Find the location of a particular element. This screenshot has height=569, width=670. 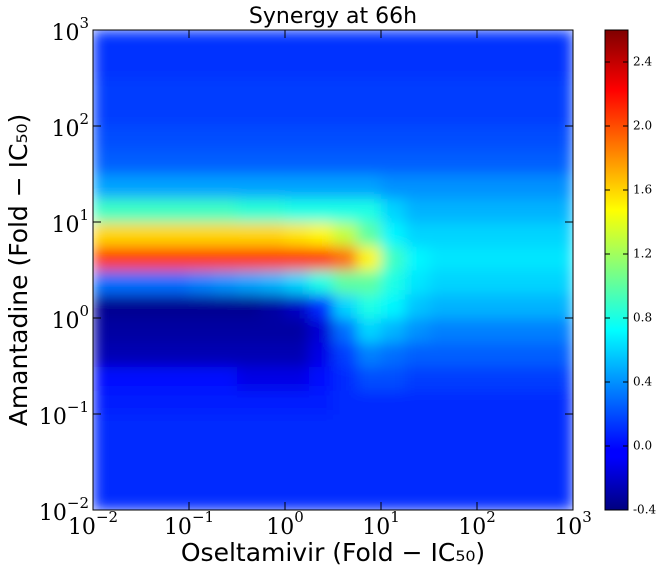

tick-exponent: 3 is located at coordinates (587, 517).